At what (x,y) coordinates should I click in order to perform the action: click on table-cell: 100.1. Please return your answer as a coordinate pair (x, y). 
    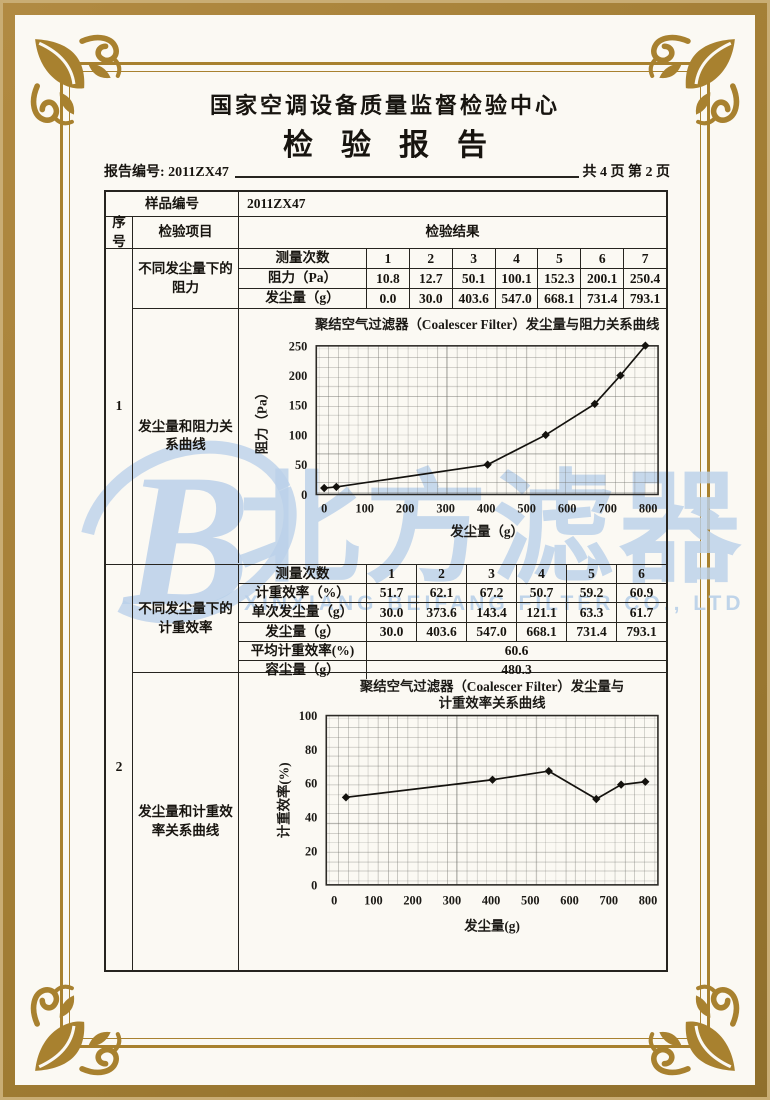
    Looking at the image, I should click on (517, 278).